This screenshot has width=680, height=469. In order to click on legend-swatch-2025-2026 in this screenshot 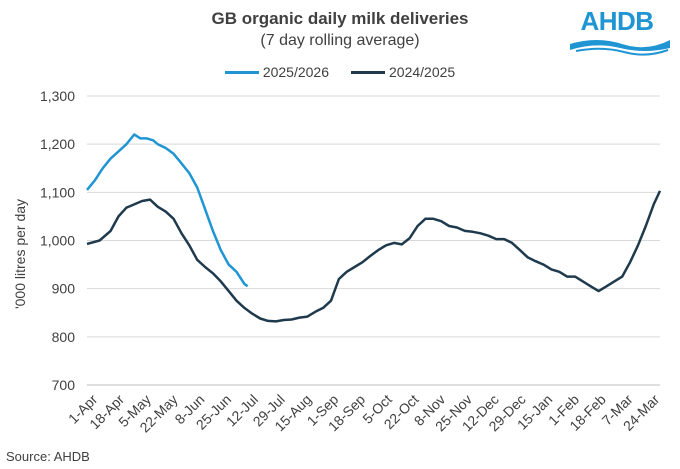, I will do `click(241, 72)`.